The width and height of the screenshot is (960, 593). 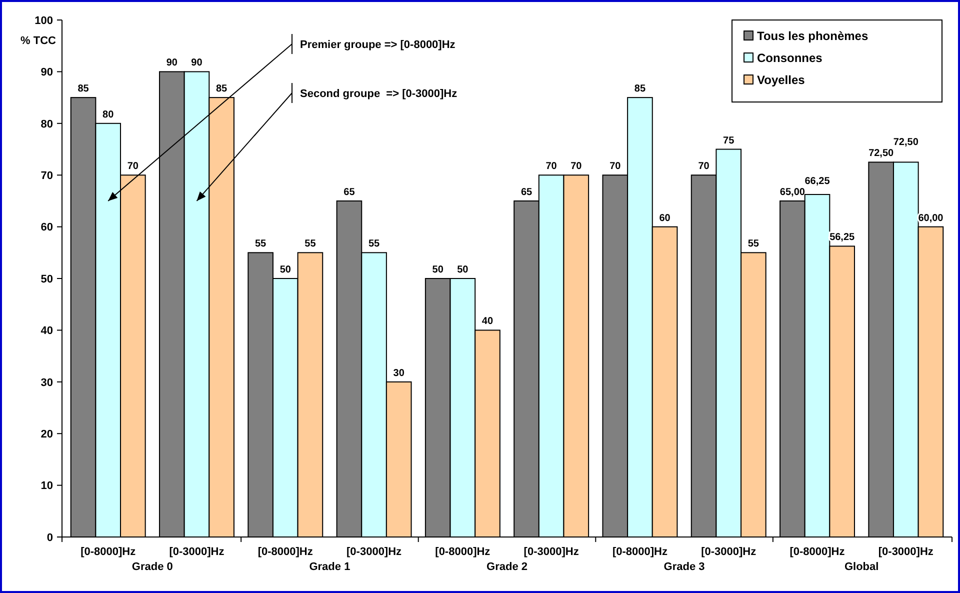 I want to click on data-label: 80, so click(x=108, y=114).